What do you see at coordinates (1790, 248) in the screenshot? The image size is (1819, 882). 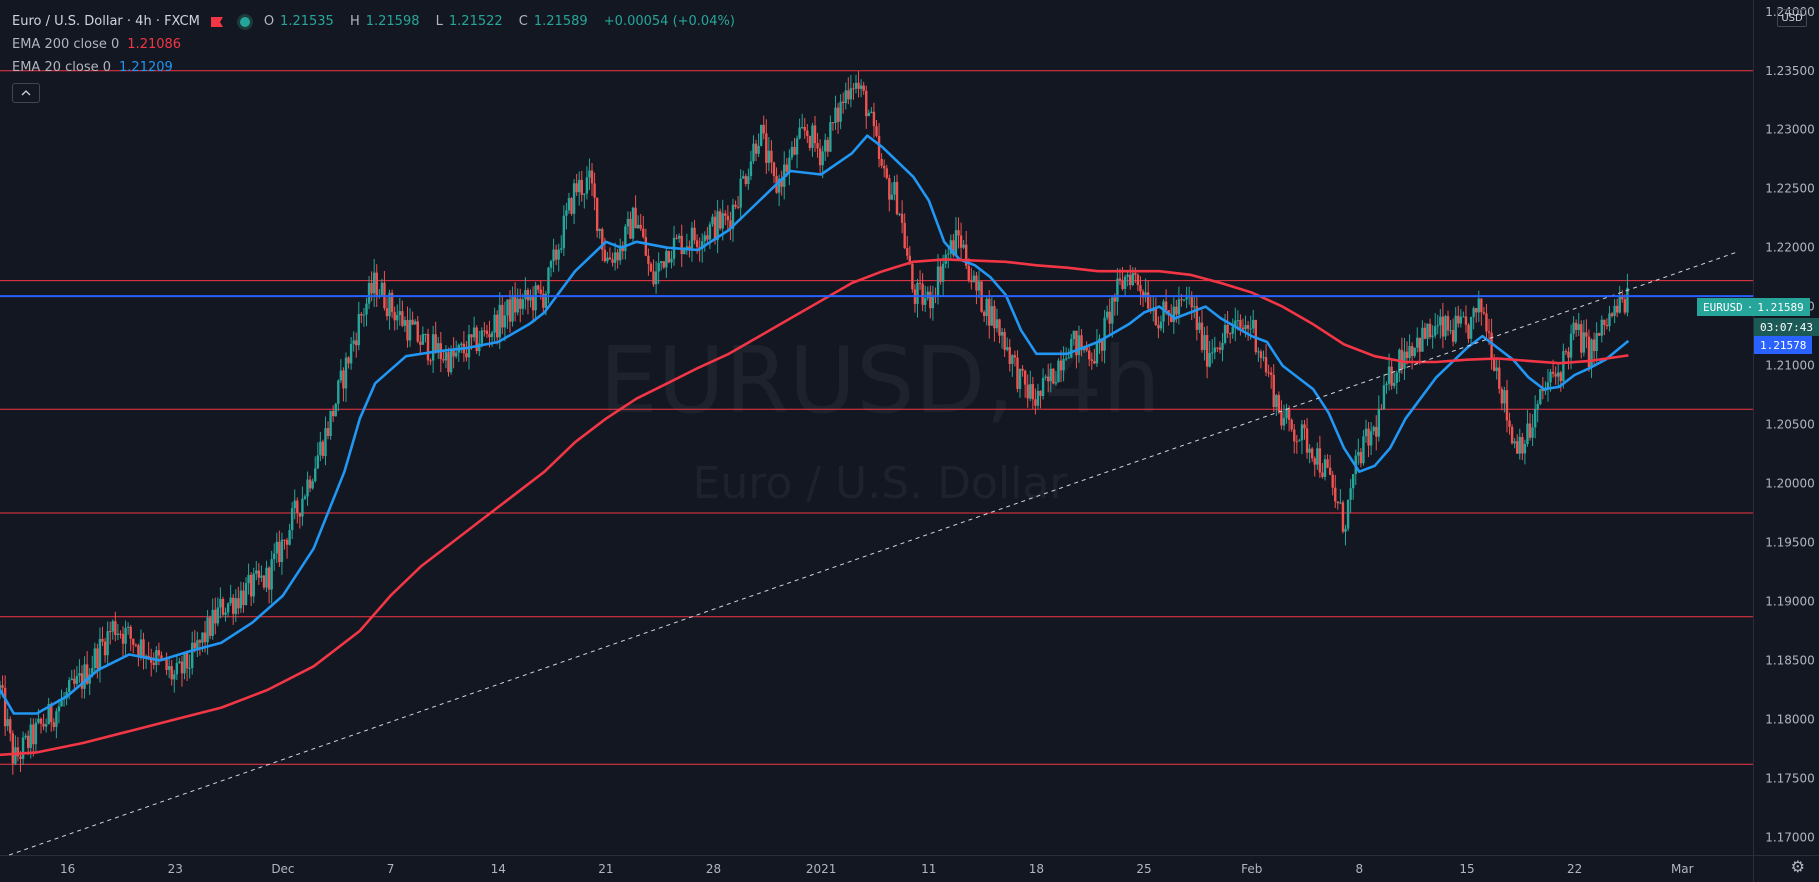 I see `y-tick-label: 1.22000` at bounding box center [1790, 248].